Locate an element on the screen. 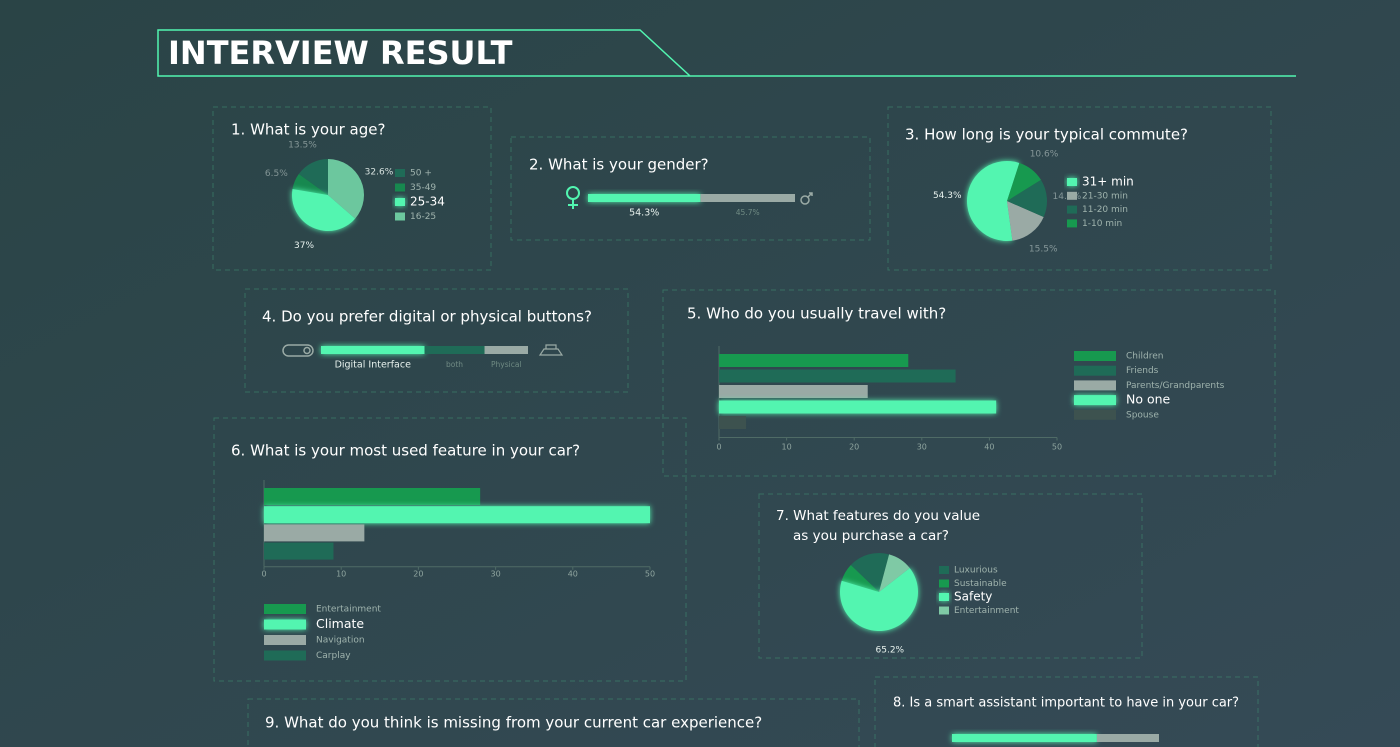 The width and height of the screenshot is (1400, 747). segment-label: 45.7% is located at coordinates (748, 212).